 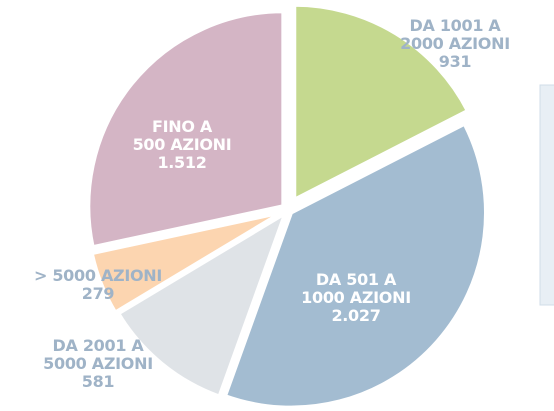 I want to click on slice-label: DA 1001 A 2000 AZIONI 931, so click(x=455, y=44).